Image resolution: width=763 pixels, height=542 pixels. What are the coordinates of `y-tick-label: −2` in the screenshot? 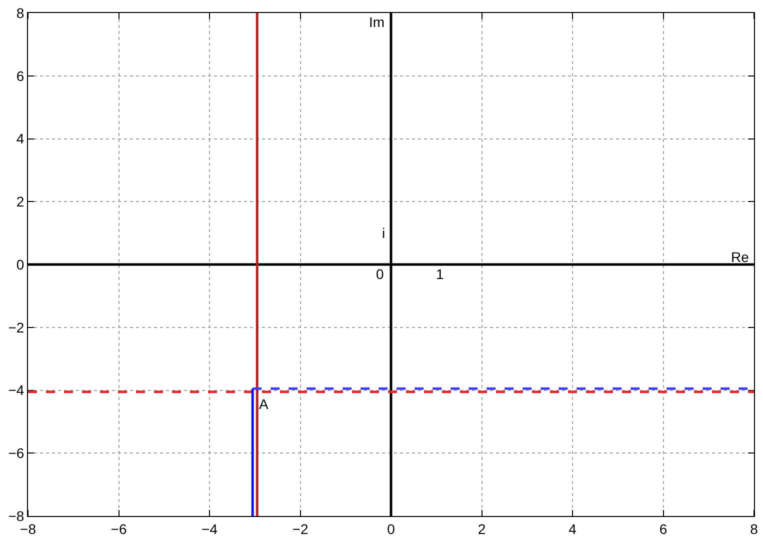 It's located at (16, 327).